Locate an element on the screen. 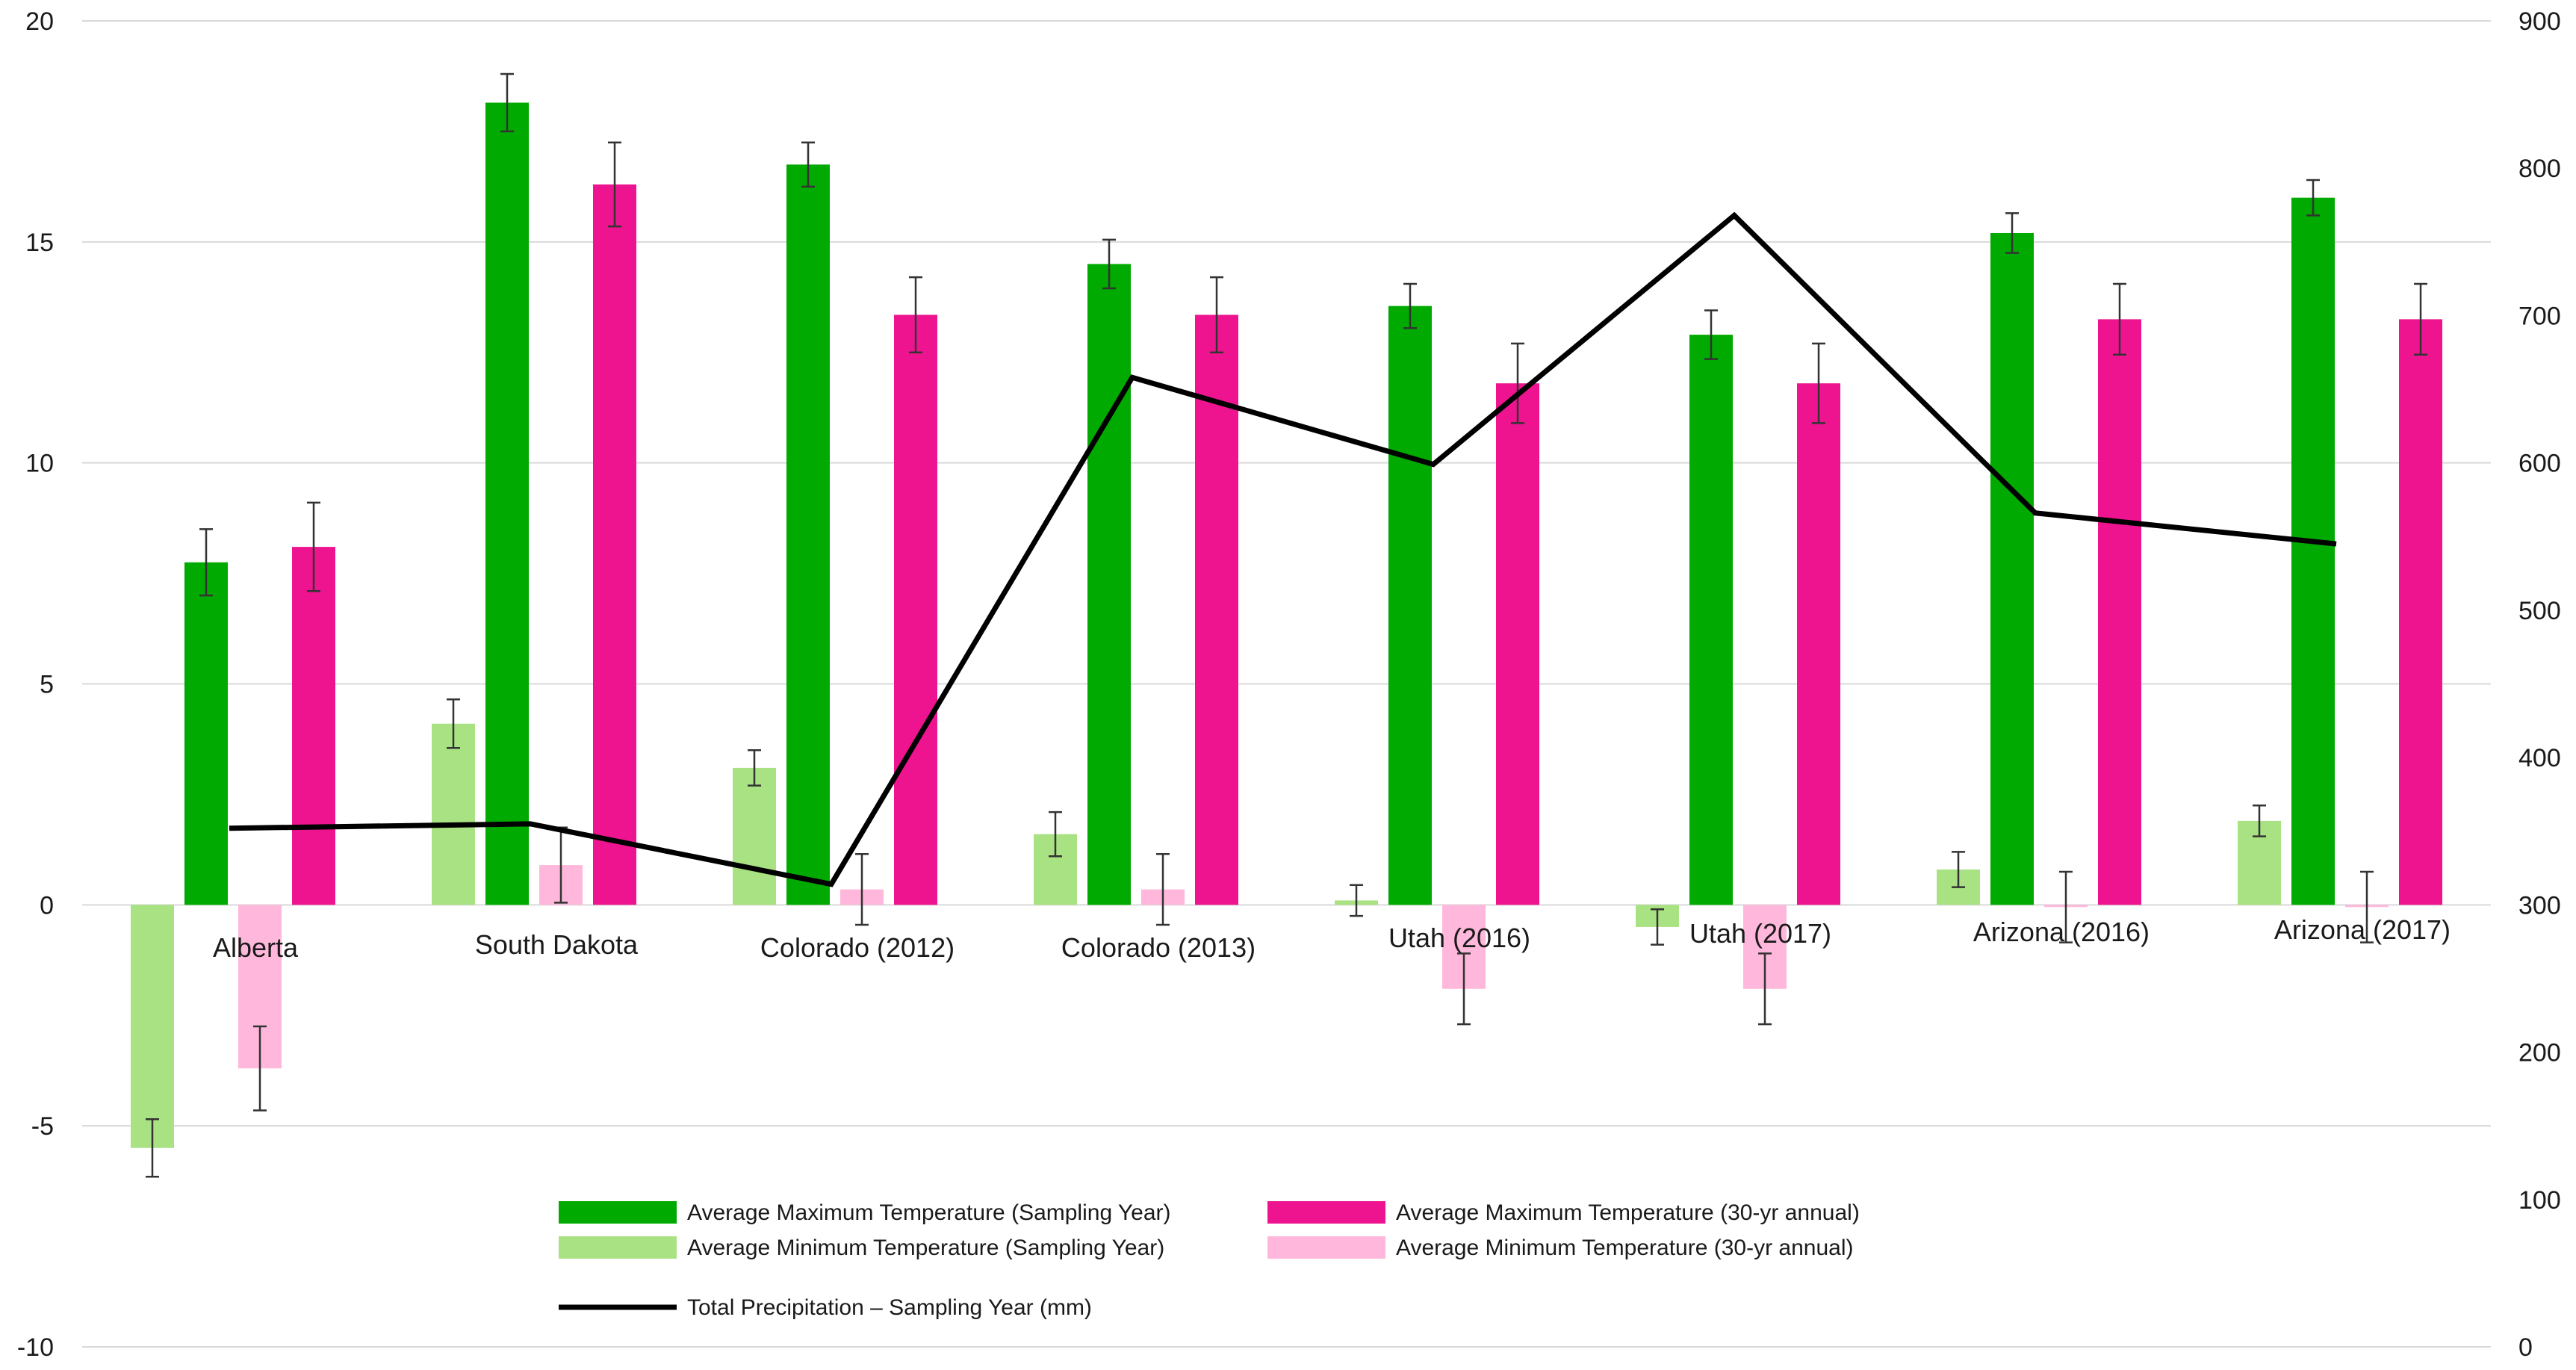  category-label: Arizona (2017) is located at coordinates (2362, 929).